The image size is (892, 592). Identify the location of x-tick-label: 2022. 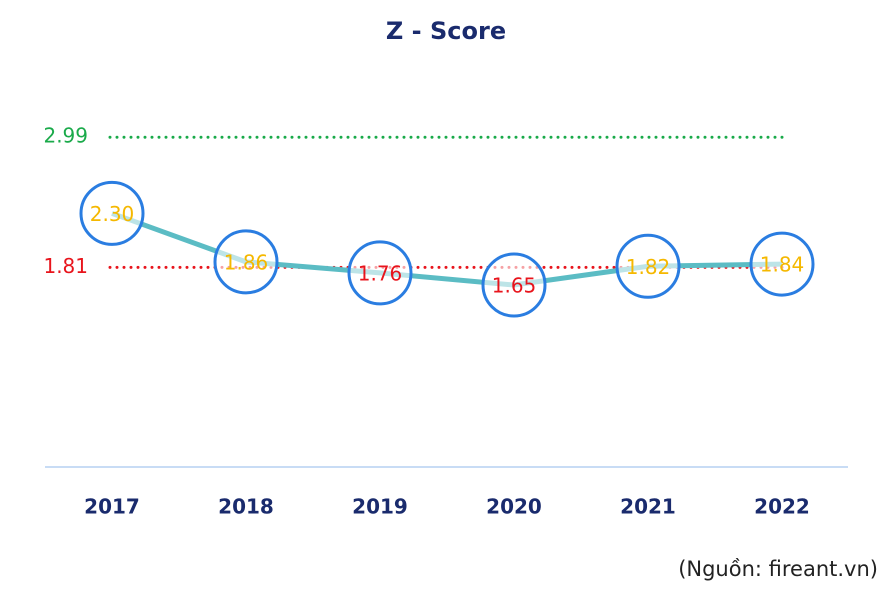
(782, 507).